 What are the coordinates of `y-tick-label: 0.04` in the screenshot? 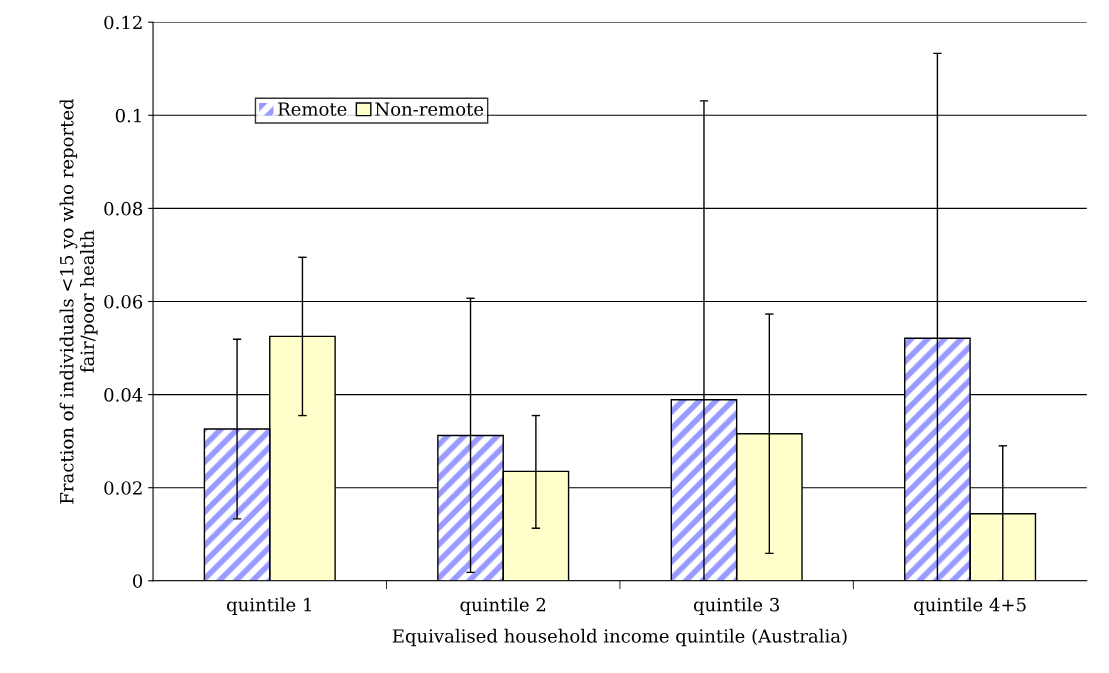 It's located at (123, 395).